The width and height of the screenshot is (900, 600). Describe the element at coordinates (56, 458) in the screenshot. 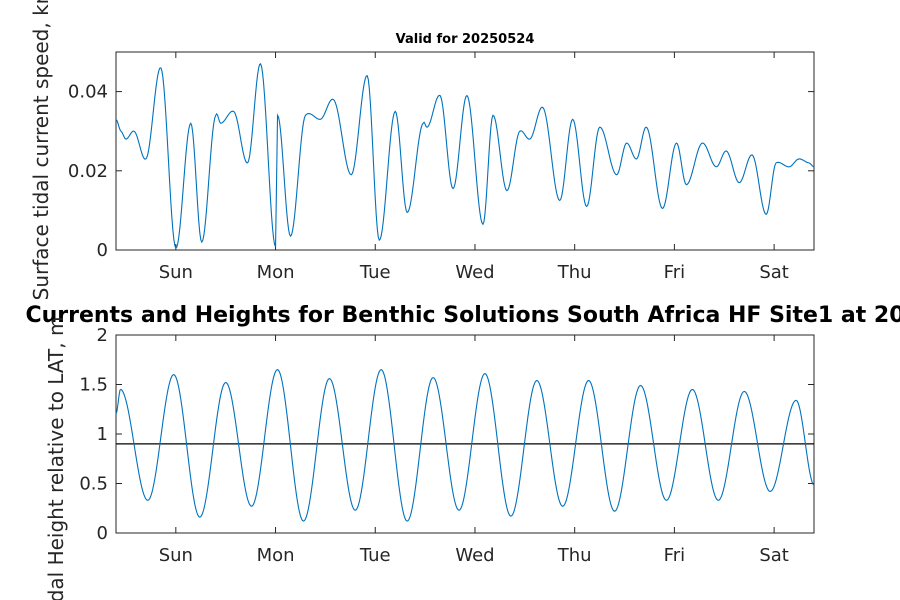

I see `y-axis-label: Tidal Height relative to LAT, m` at that location.